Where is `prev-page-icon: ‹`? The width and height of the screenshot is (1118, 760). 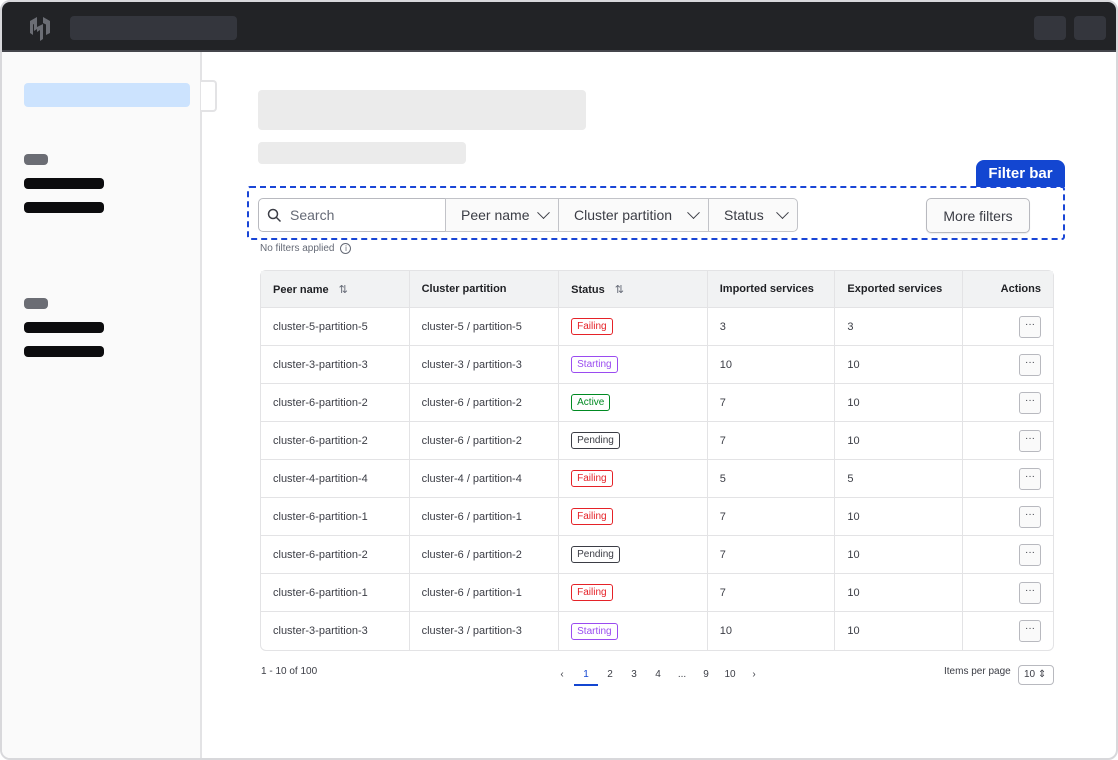
prev-page-icon: ‹ is located at coordinates (562, 674).